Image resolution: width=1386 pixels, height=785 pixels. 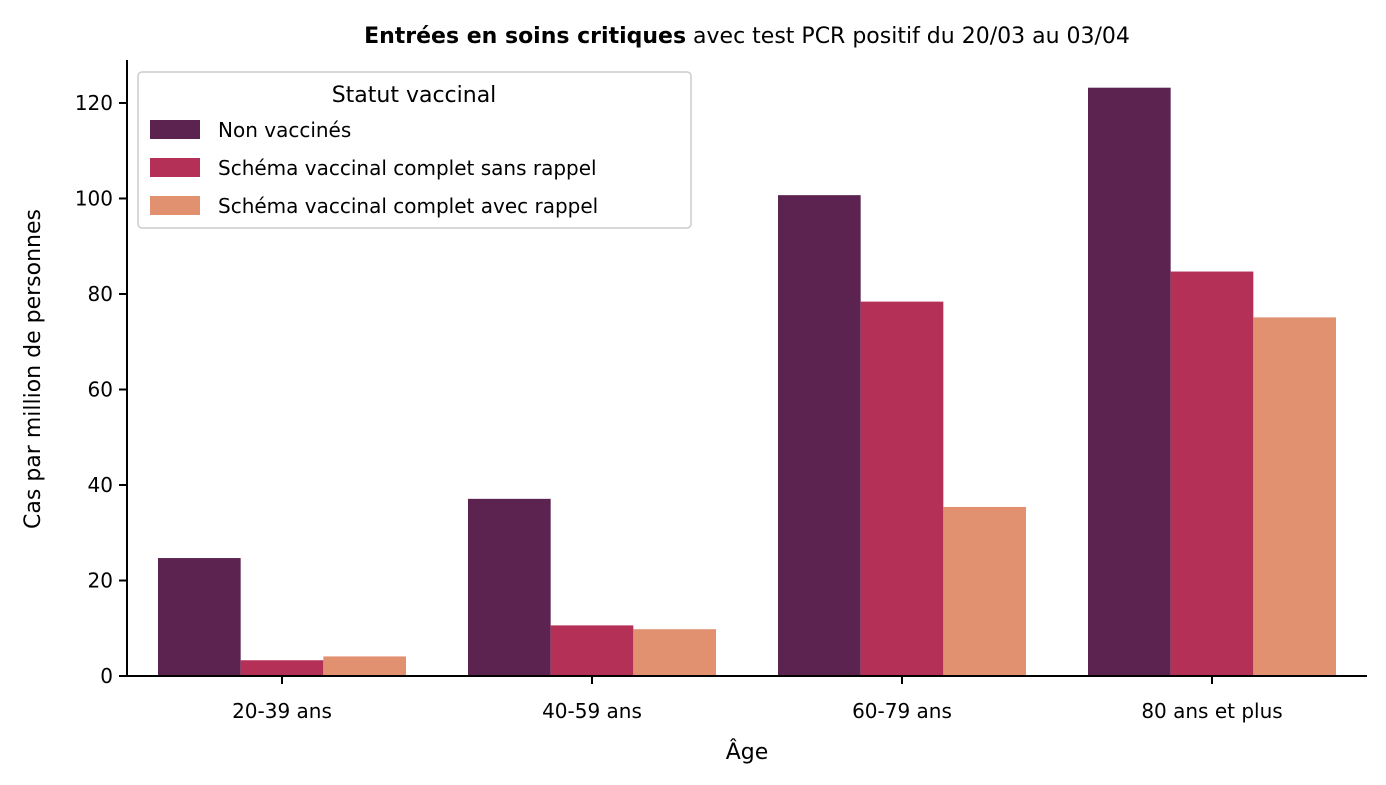 I want to click on bar-1-60-79-ans, so click(x=819, y=435).